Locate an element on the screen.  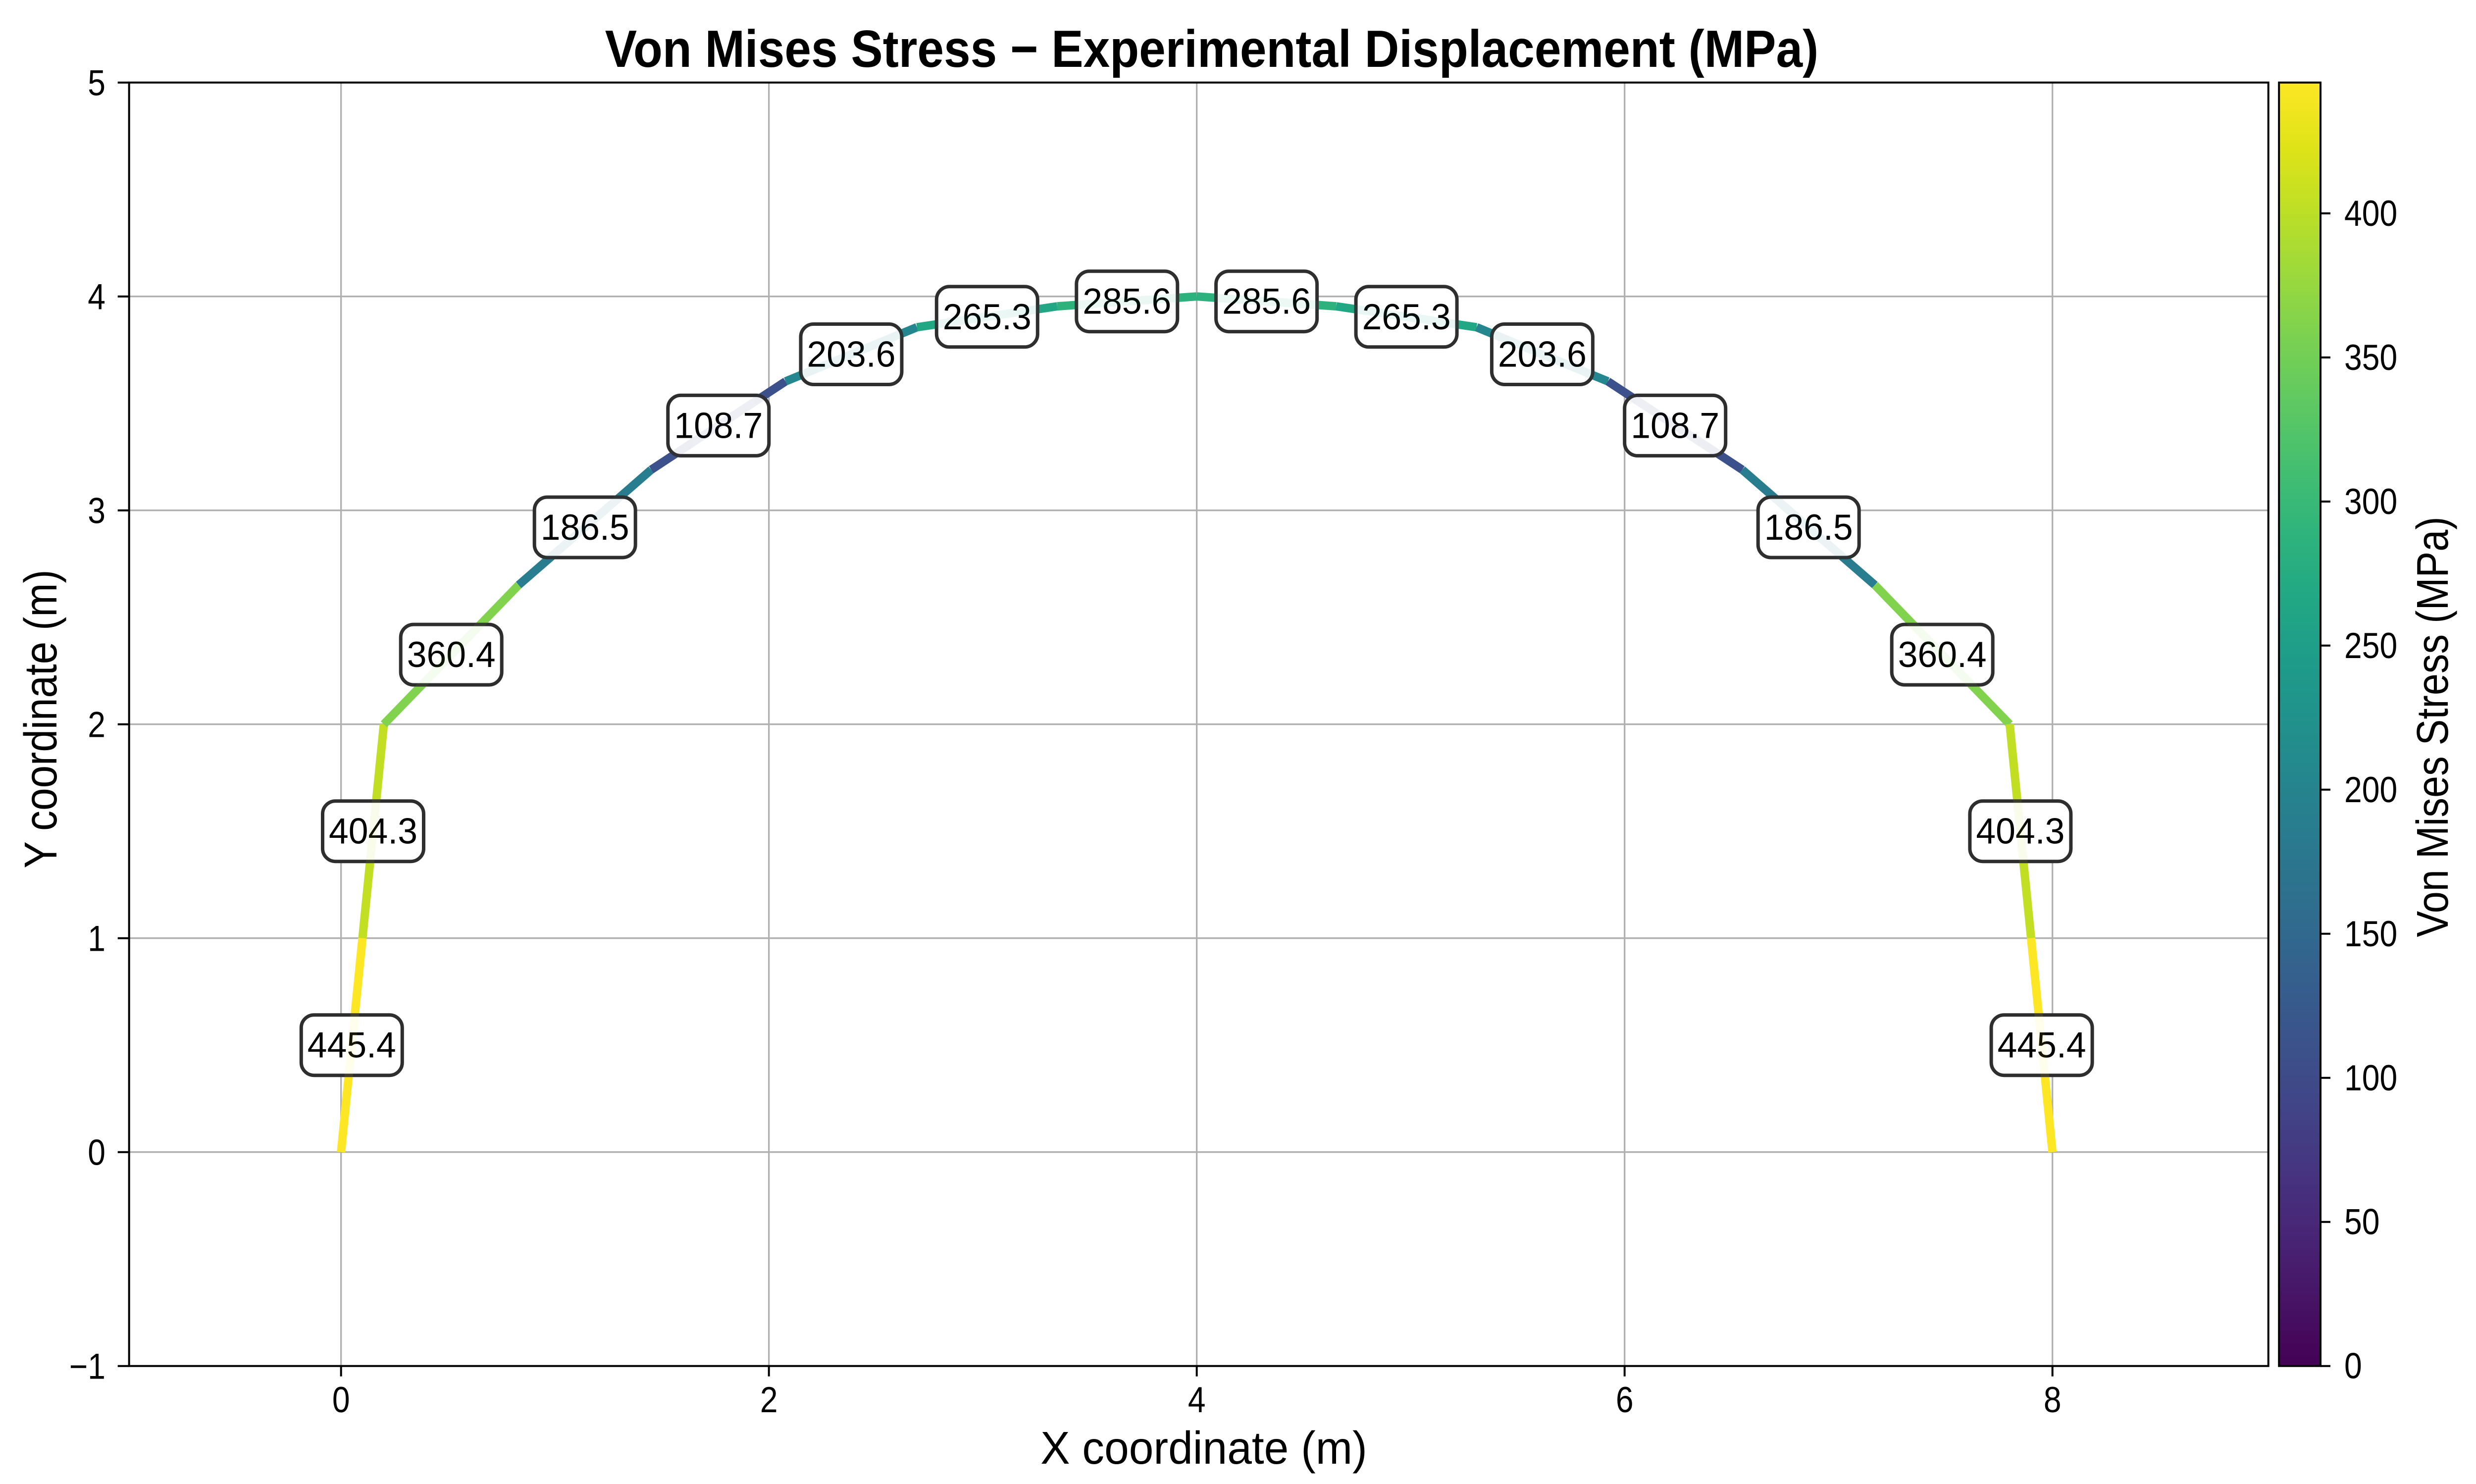
svg-text: 400 is located at coordinates (2370, 213).